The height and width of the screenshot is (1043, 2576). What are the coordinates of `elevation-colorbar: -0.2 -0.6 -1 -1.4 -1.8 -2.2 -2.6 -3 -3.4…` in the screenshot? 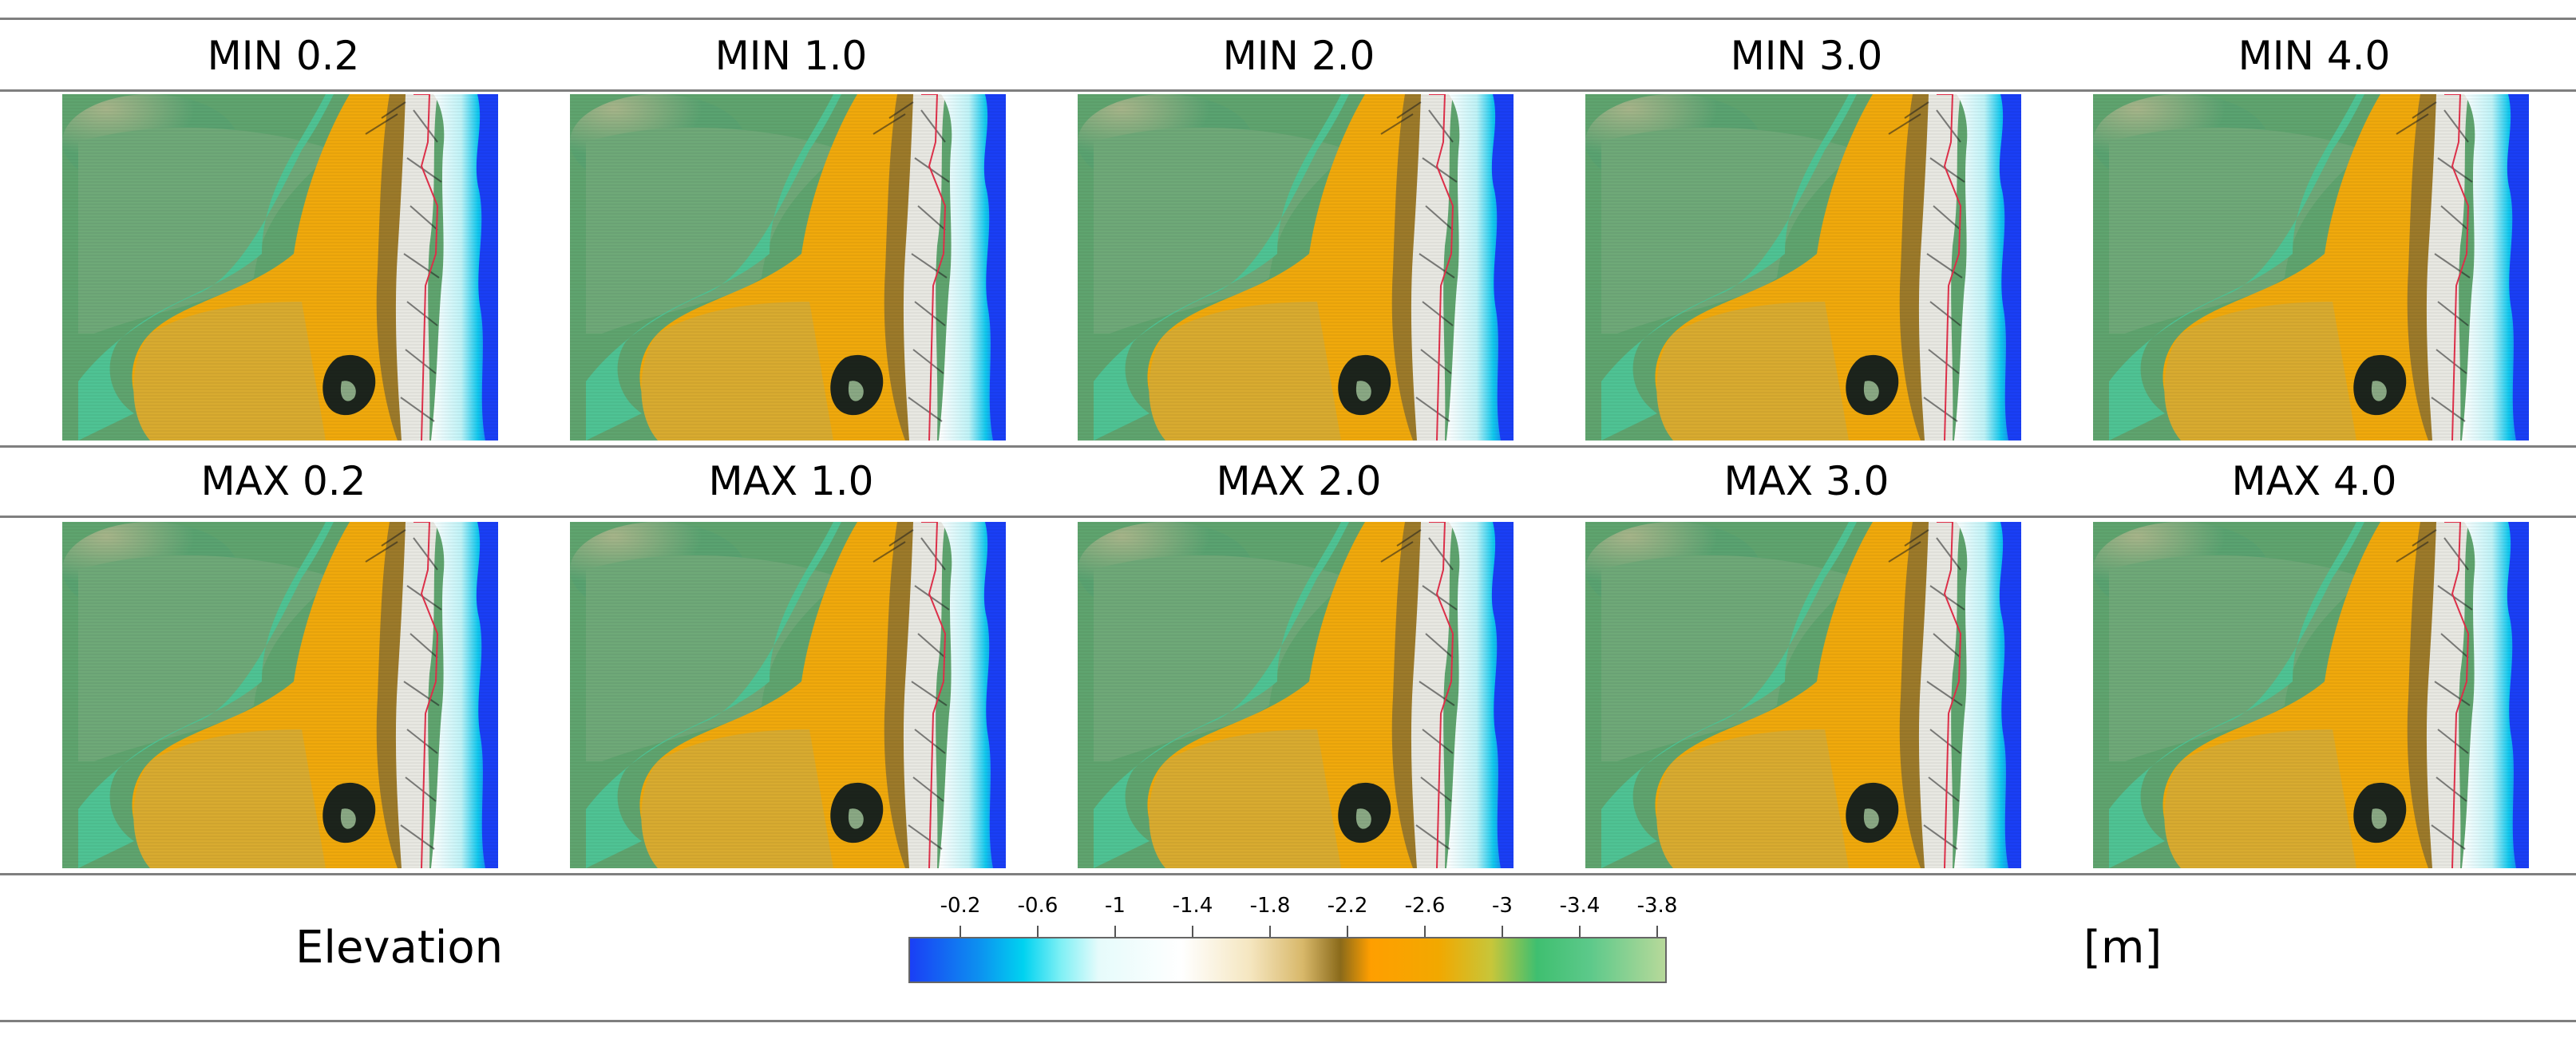 It's located at (1293, 949).